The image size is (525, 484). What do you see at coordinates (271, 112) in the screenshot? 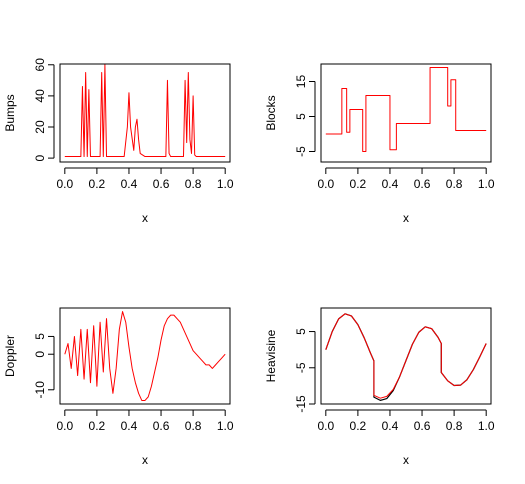
I see `y-axis-label: Blocks` at bounding box center [271, 112].